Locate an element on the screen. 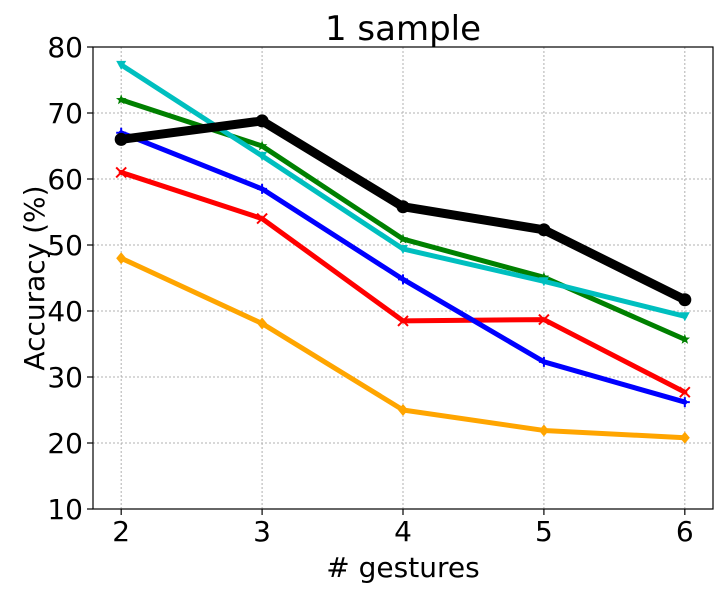 The width and height of the screenshot is (723, 592). x-tick-label: 6 is located at coordinates (685, 531).